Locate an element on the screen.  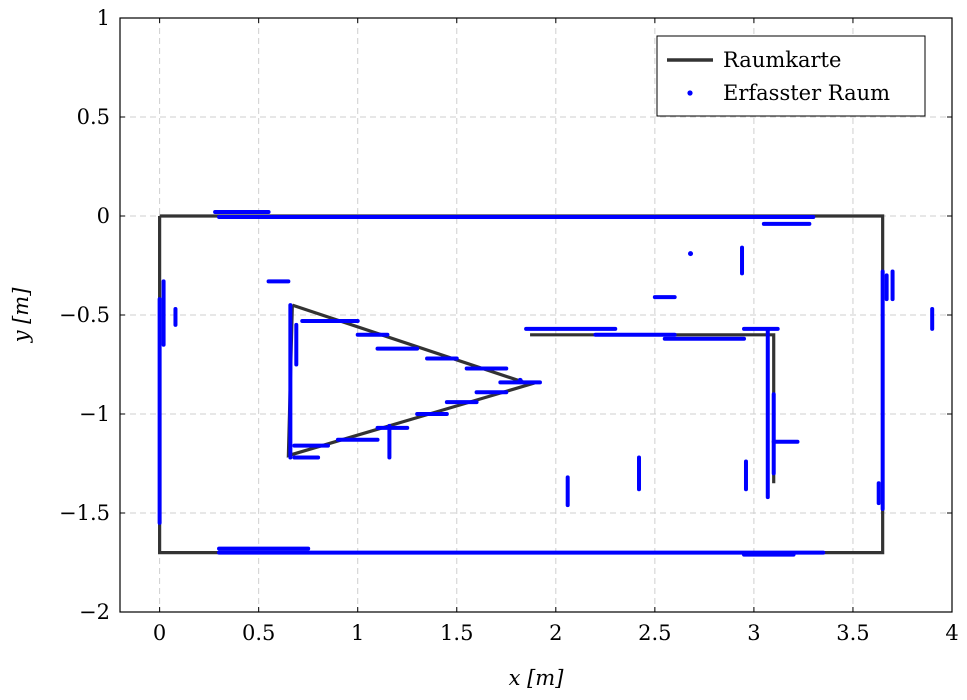
legend: Raumkarte Erfasster Raum is located at coordinates (791, 76).